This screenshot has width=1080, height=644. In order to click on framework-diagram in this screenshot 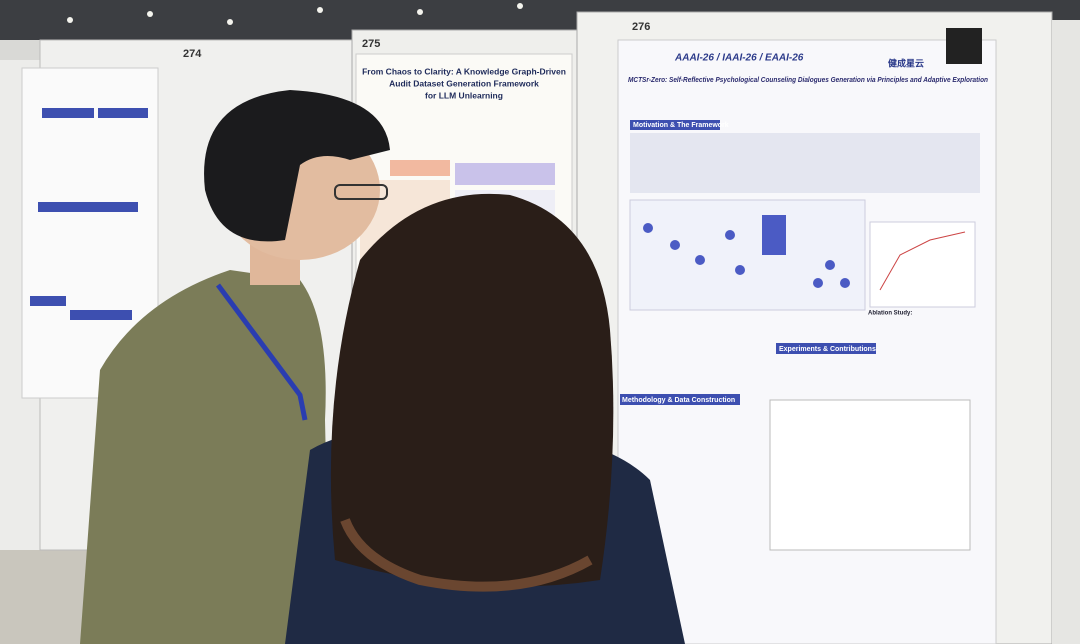, I will do `click(747, 255)`.